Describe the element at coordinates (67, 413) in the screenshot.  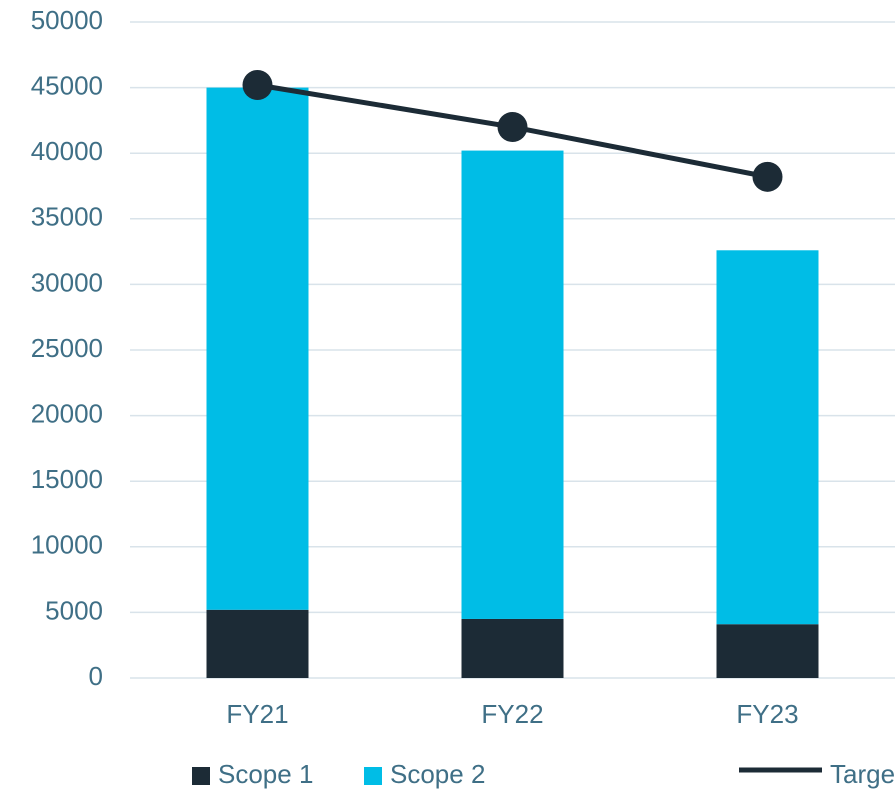
I see `y-tick-label: 20000` at that location.